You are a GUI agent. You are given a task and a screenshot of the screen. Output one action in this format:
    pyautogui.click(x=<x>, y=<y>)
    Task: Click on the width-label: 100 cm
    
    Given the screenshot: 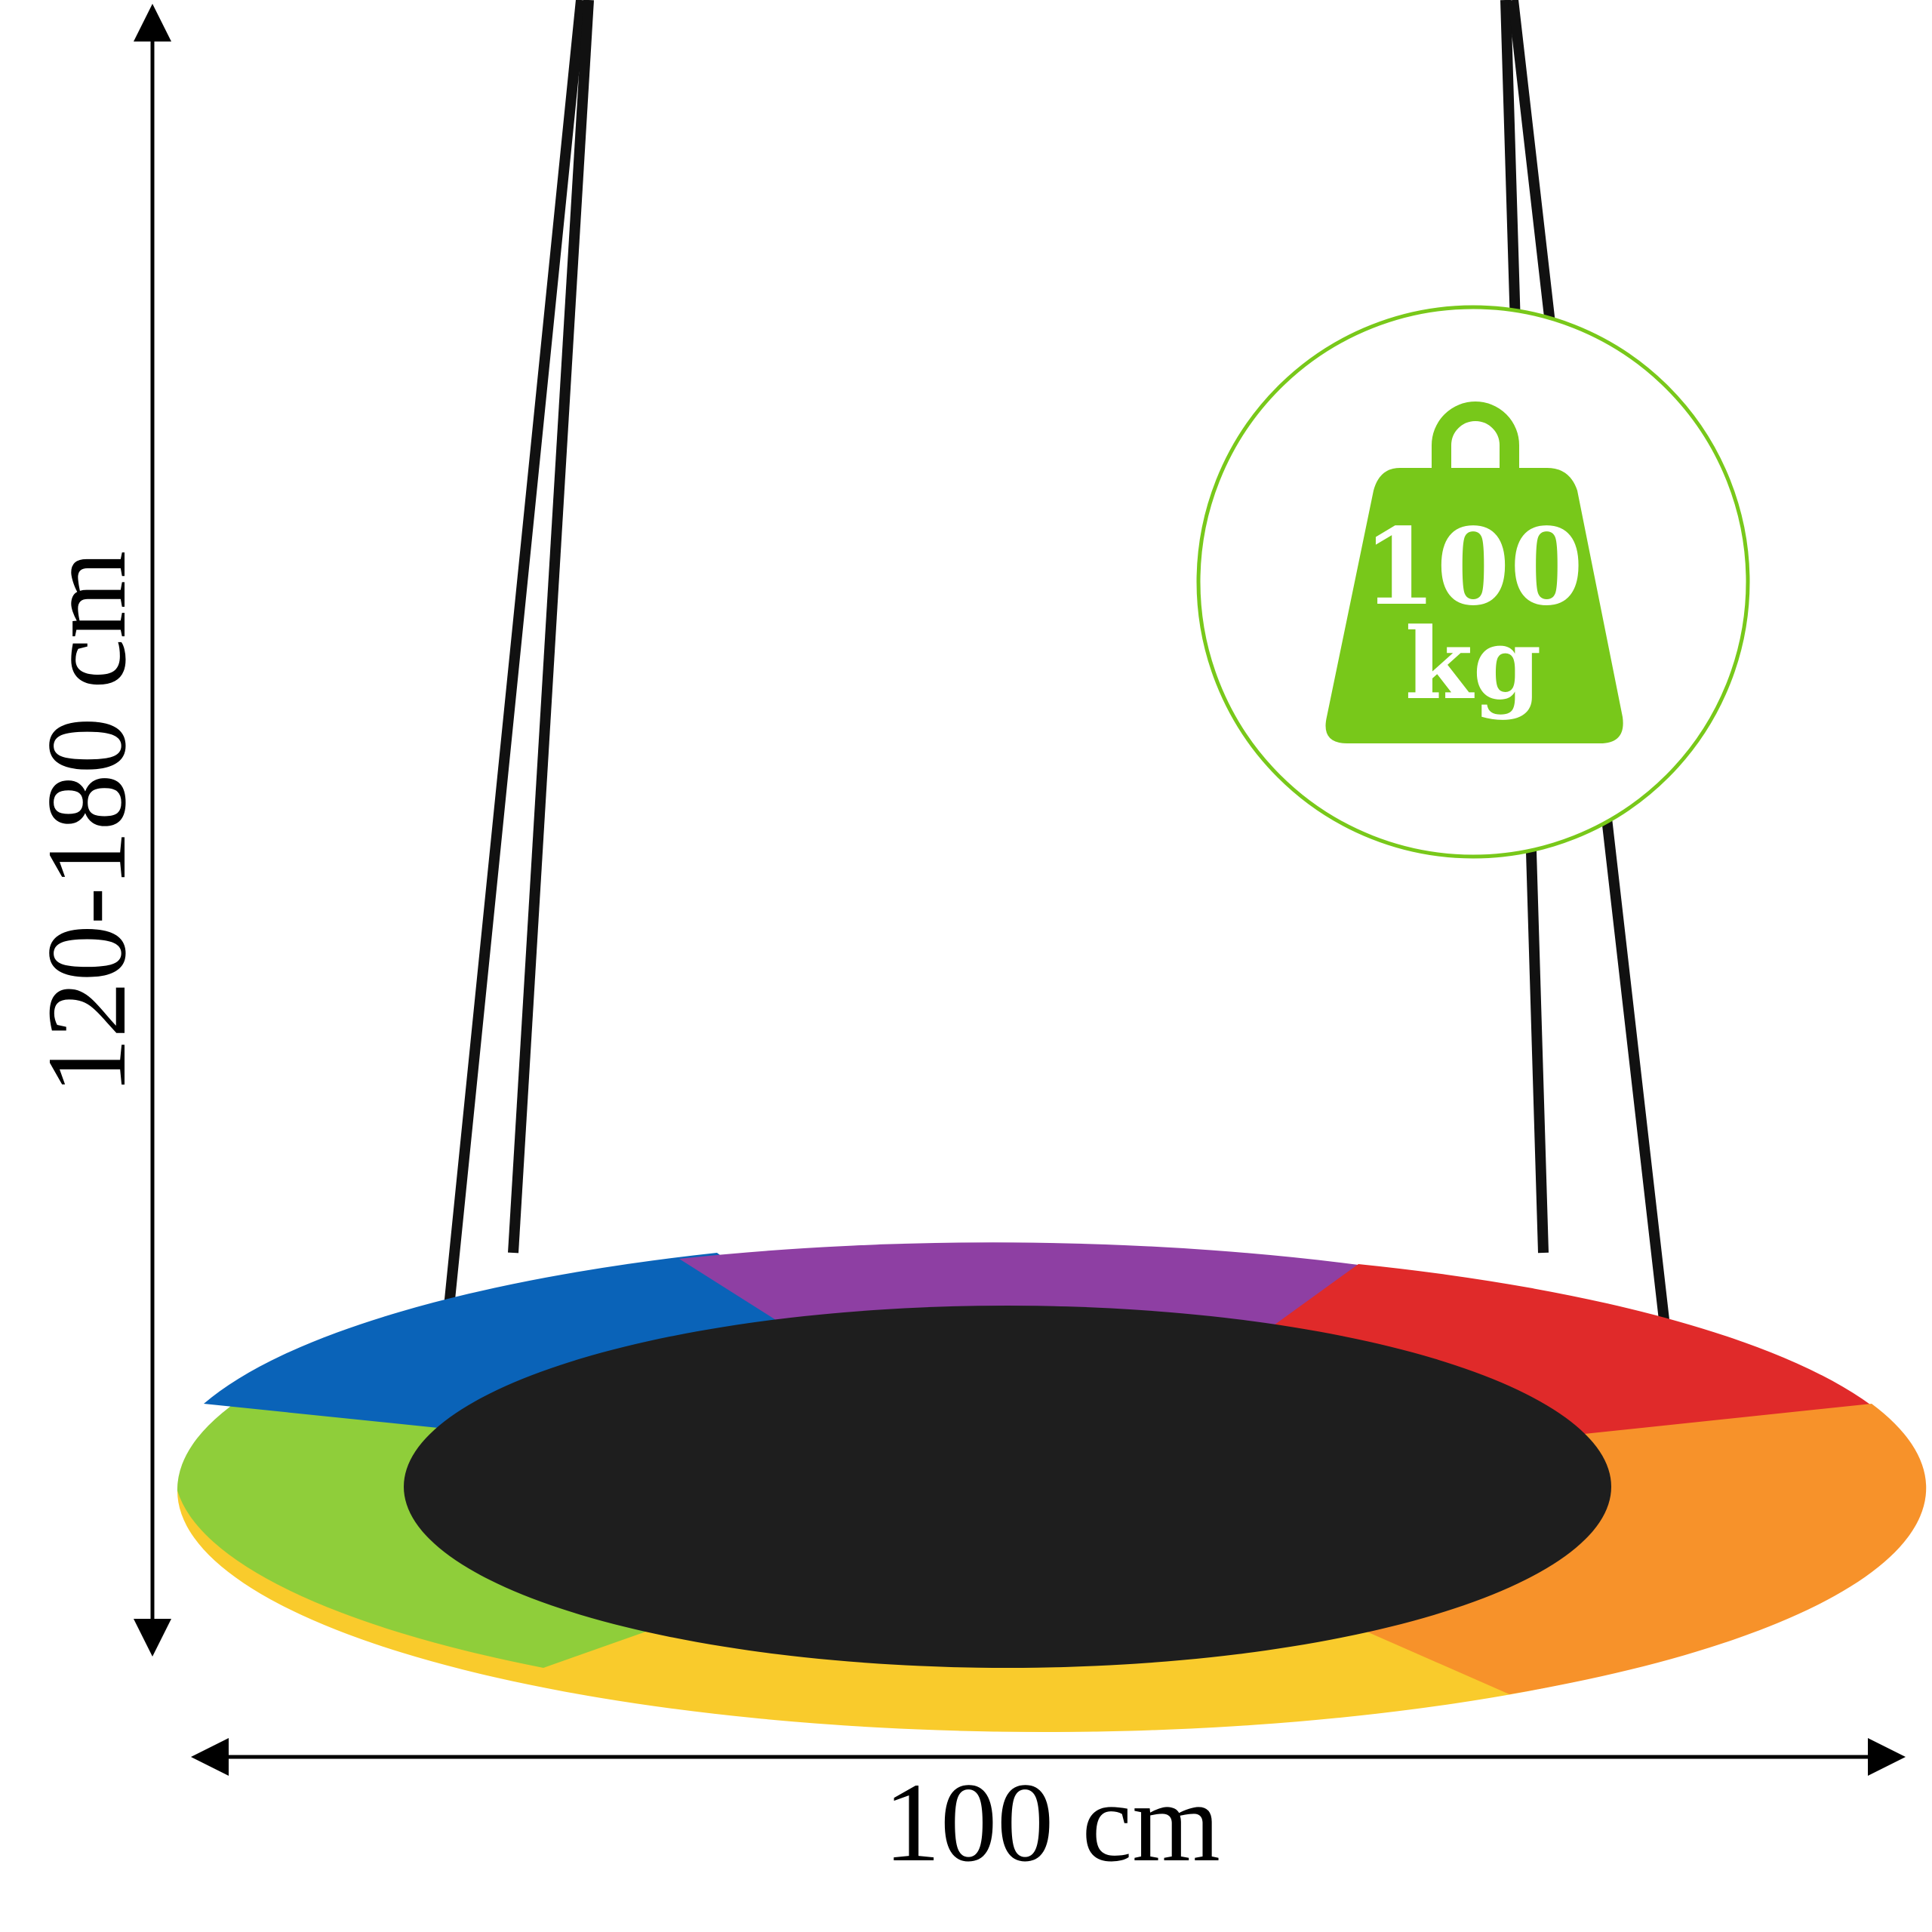 What is the action you would take?
    pyautogui.click(x=1052, y=1822)
    